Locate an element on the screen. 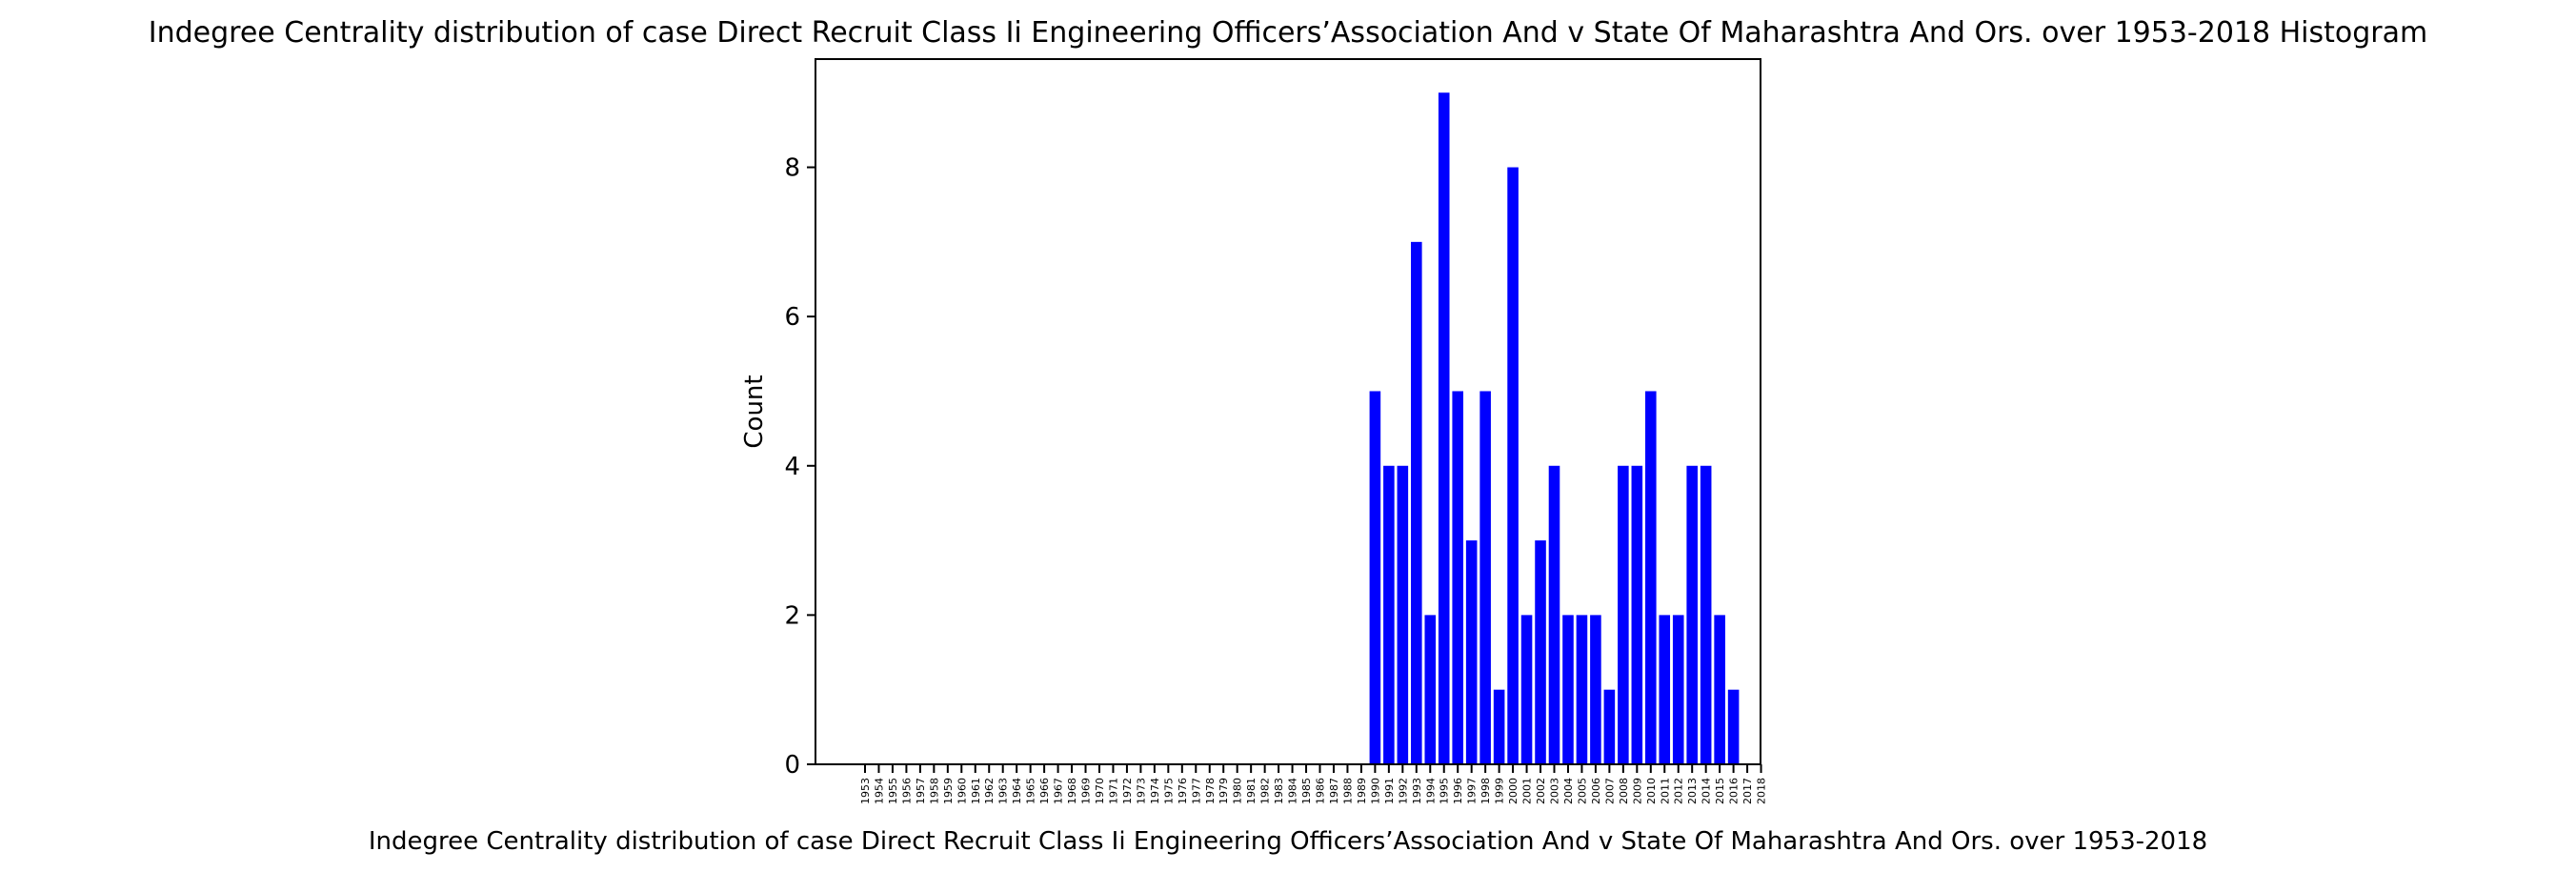 The image size is (2576, 872). x-tick-label-1959: 1959 is located at coordinates (948, 791).